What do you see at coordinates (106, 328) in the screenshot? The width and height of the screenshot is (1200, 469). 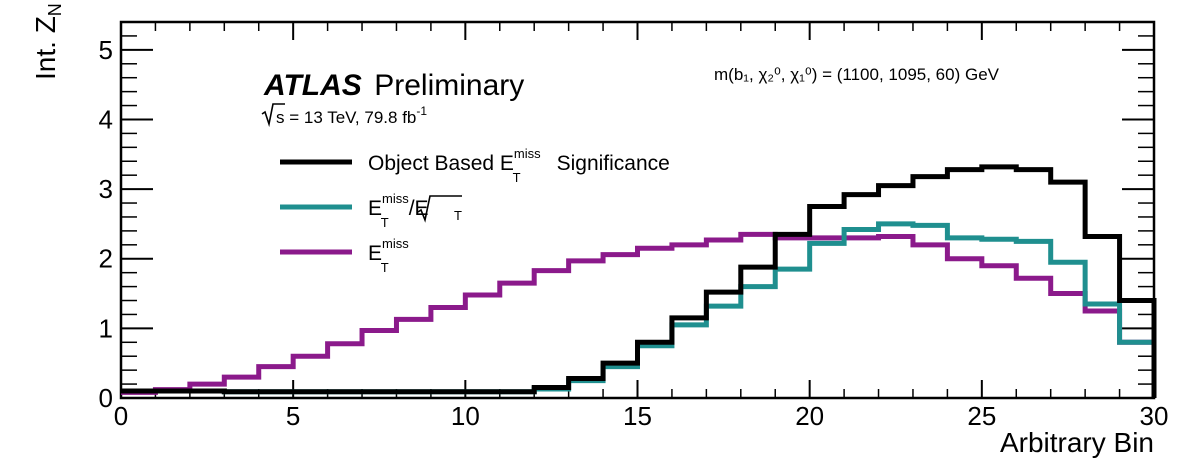 I see `y-tick-label: 1` at bounding box center [106, 328].